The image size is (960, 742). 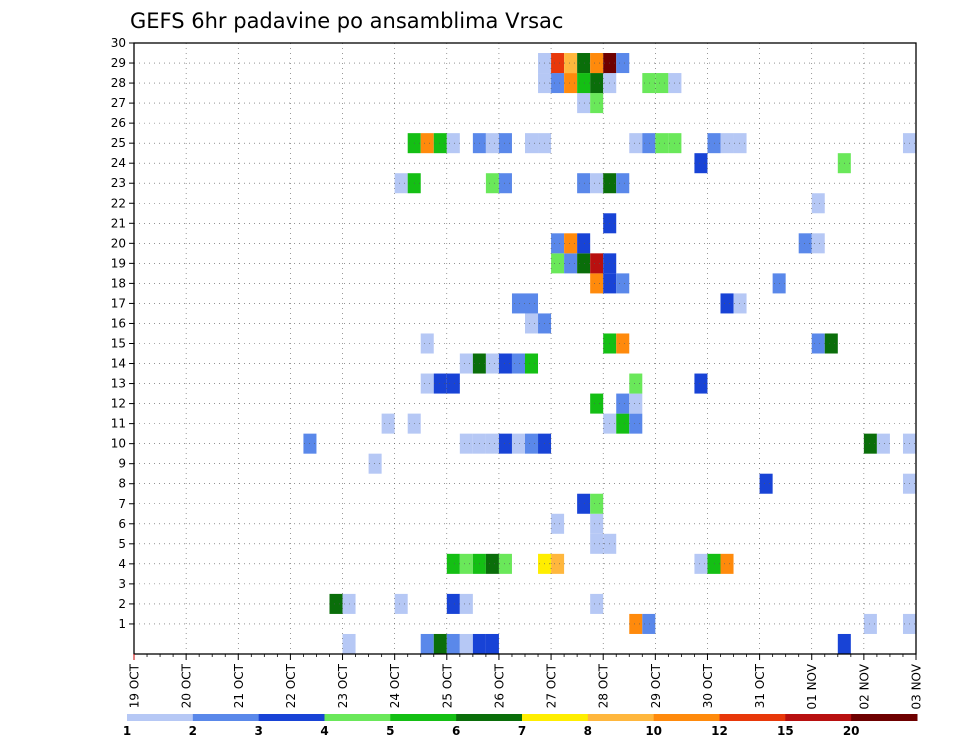 What do you see at coordinates (708, 685) in the screenshot?
I see `x-tick-label: 30 OCT` at bounding box center [708, 685].